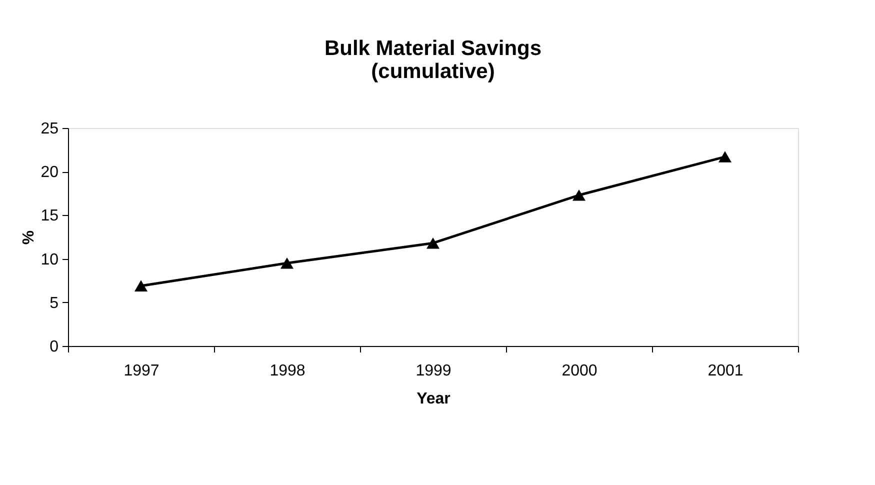 Image resolution: width=875 pixels, height=485 pixels. Describe the element at coordinates (434, 371) in the screenshot. I see `x-tick-label: 1999` at that location.